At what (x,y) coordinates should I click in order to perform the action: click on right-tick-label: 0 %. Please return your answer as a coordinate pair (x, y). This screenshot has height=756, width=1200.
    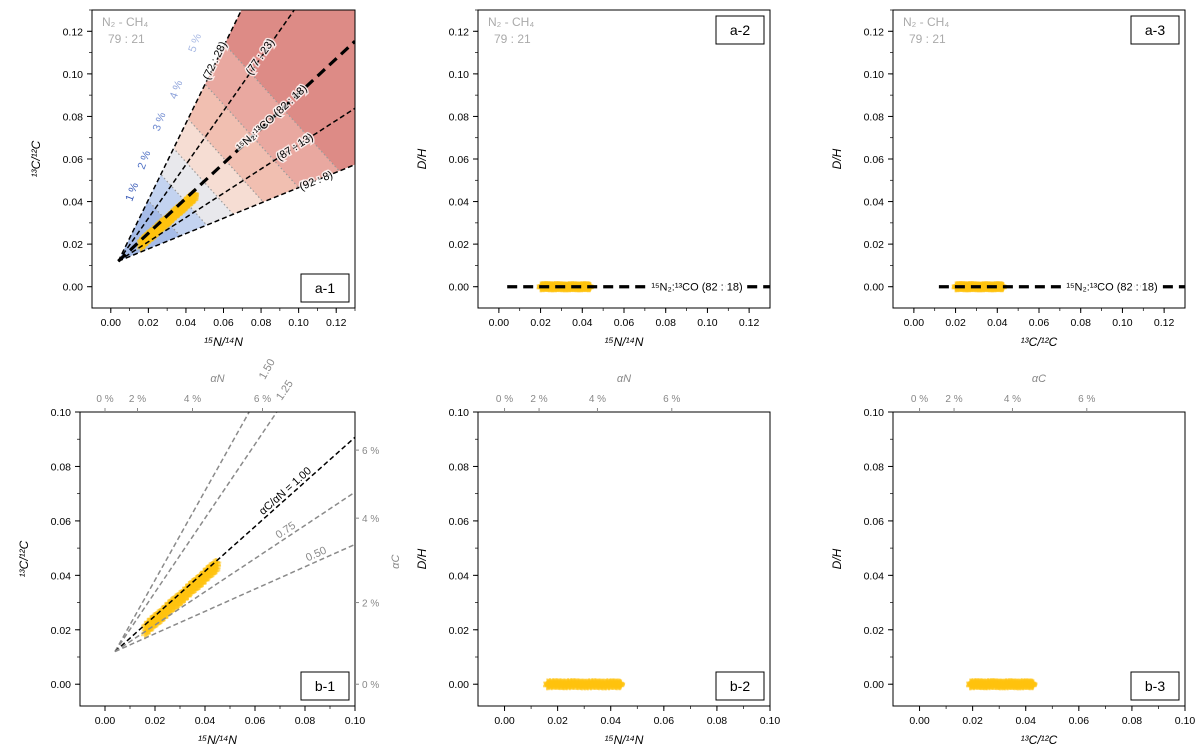
    Looking at the image, I should click on (370, 685).